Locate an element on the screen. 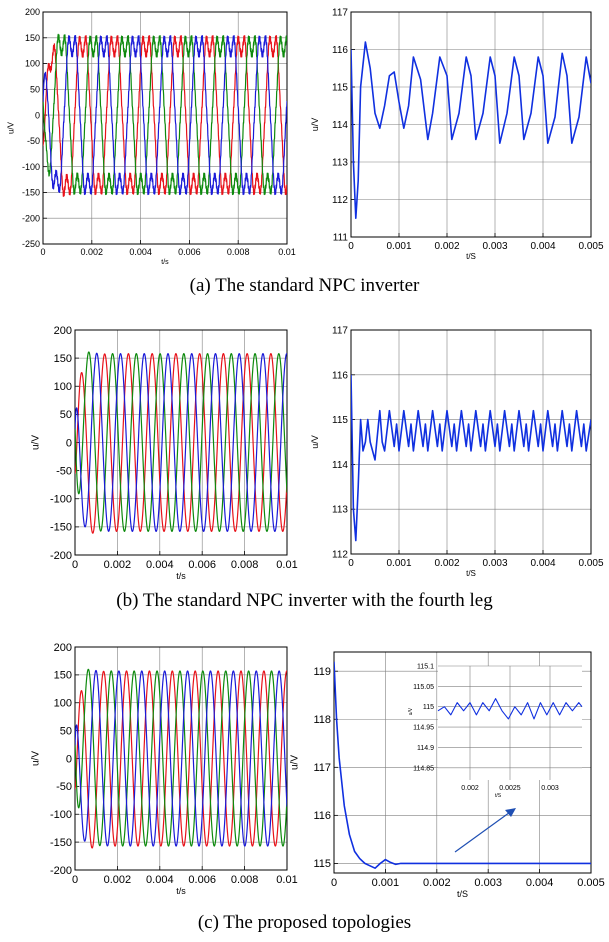  b-right-xtick-label: 0 is located at coordinates (351, 563).